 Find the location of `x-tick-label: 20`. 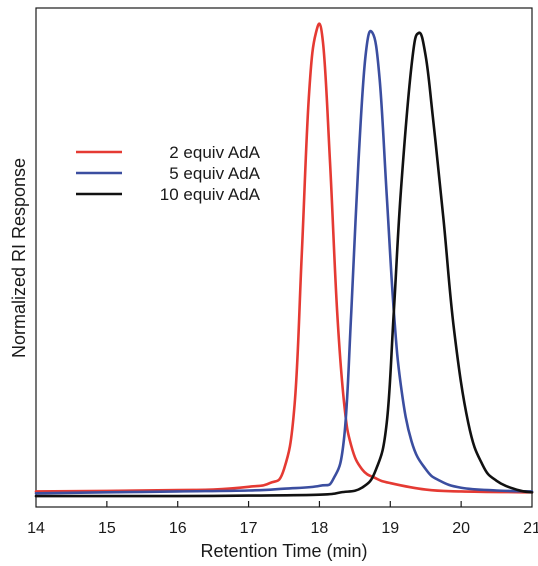

x-tick-label: 20 is located at coordinates (461, 528).